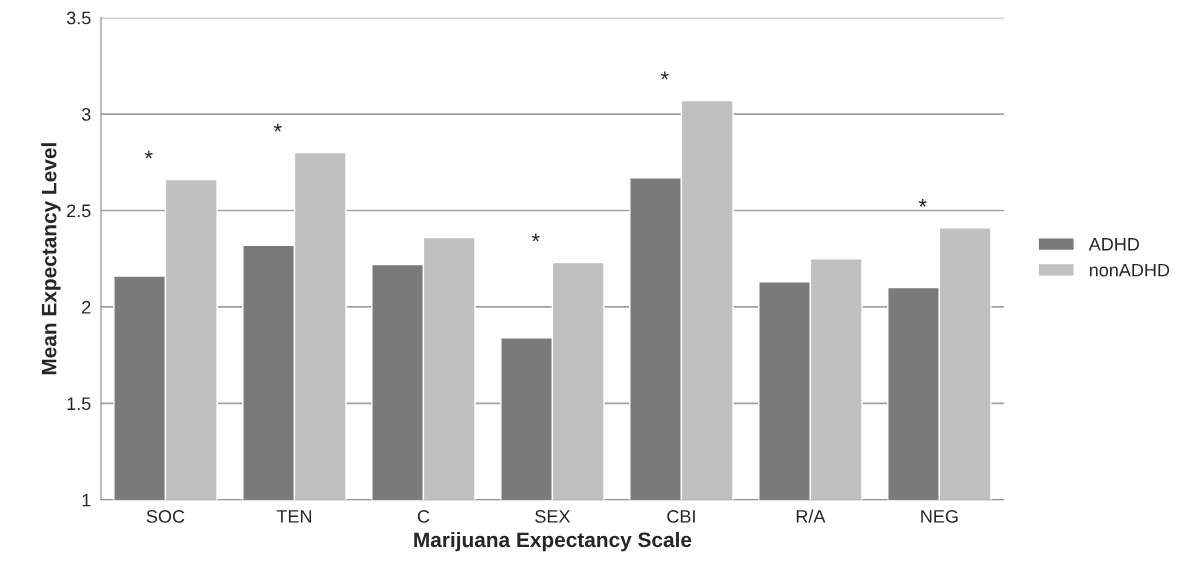 The image size is (1188, 588). What do you see at coordinates (86, 114) in the screenshot?
I see `y-tick-label: 3` at bounding box center [86, 114].